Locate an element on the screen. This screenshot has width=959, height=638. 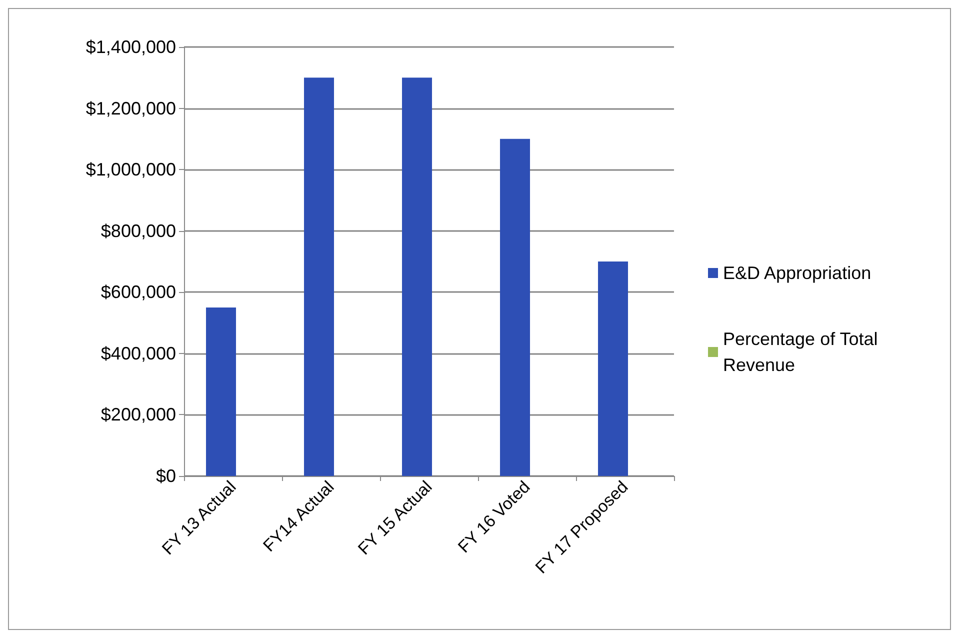
y-tick-label: $800,000 is located at coordinates (138, 230).